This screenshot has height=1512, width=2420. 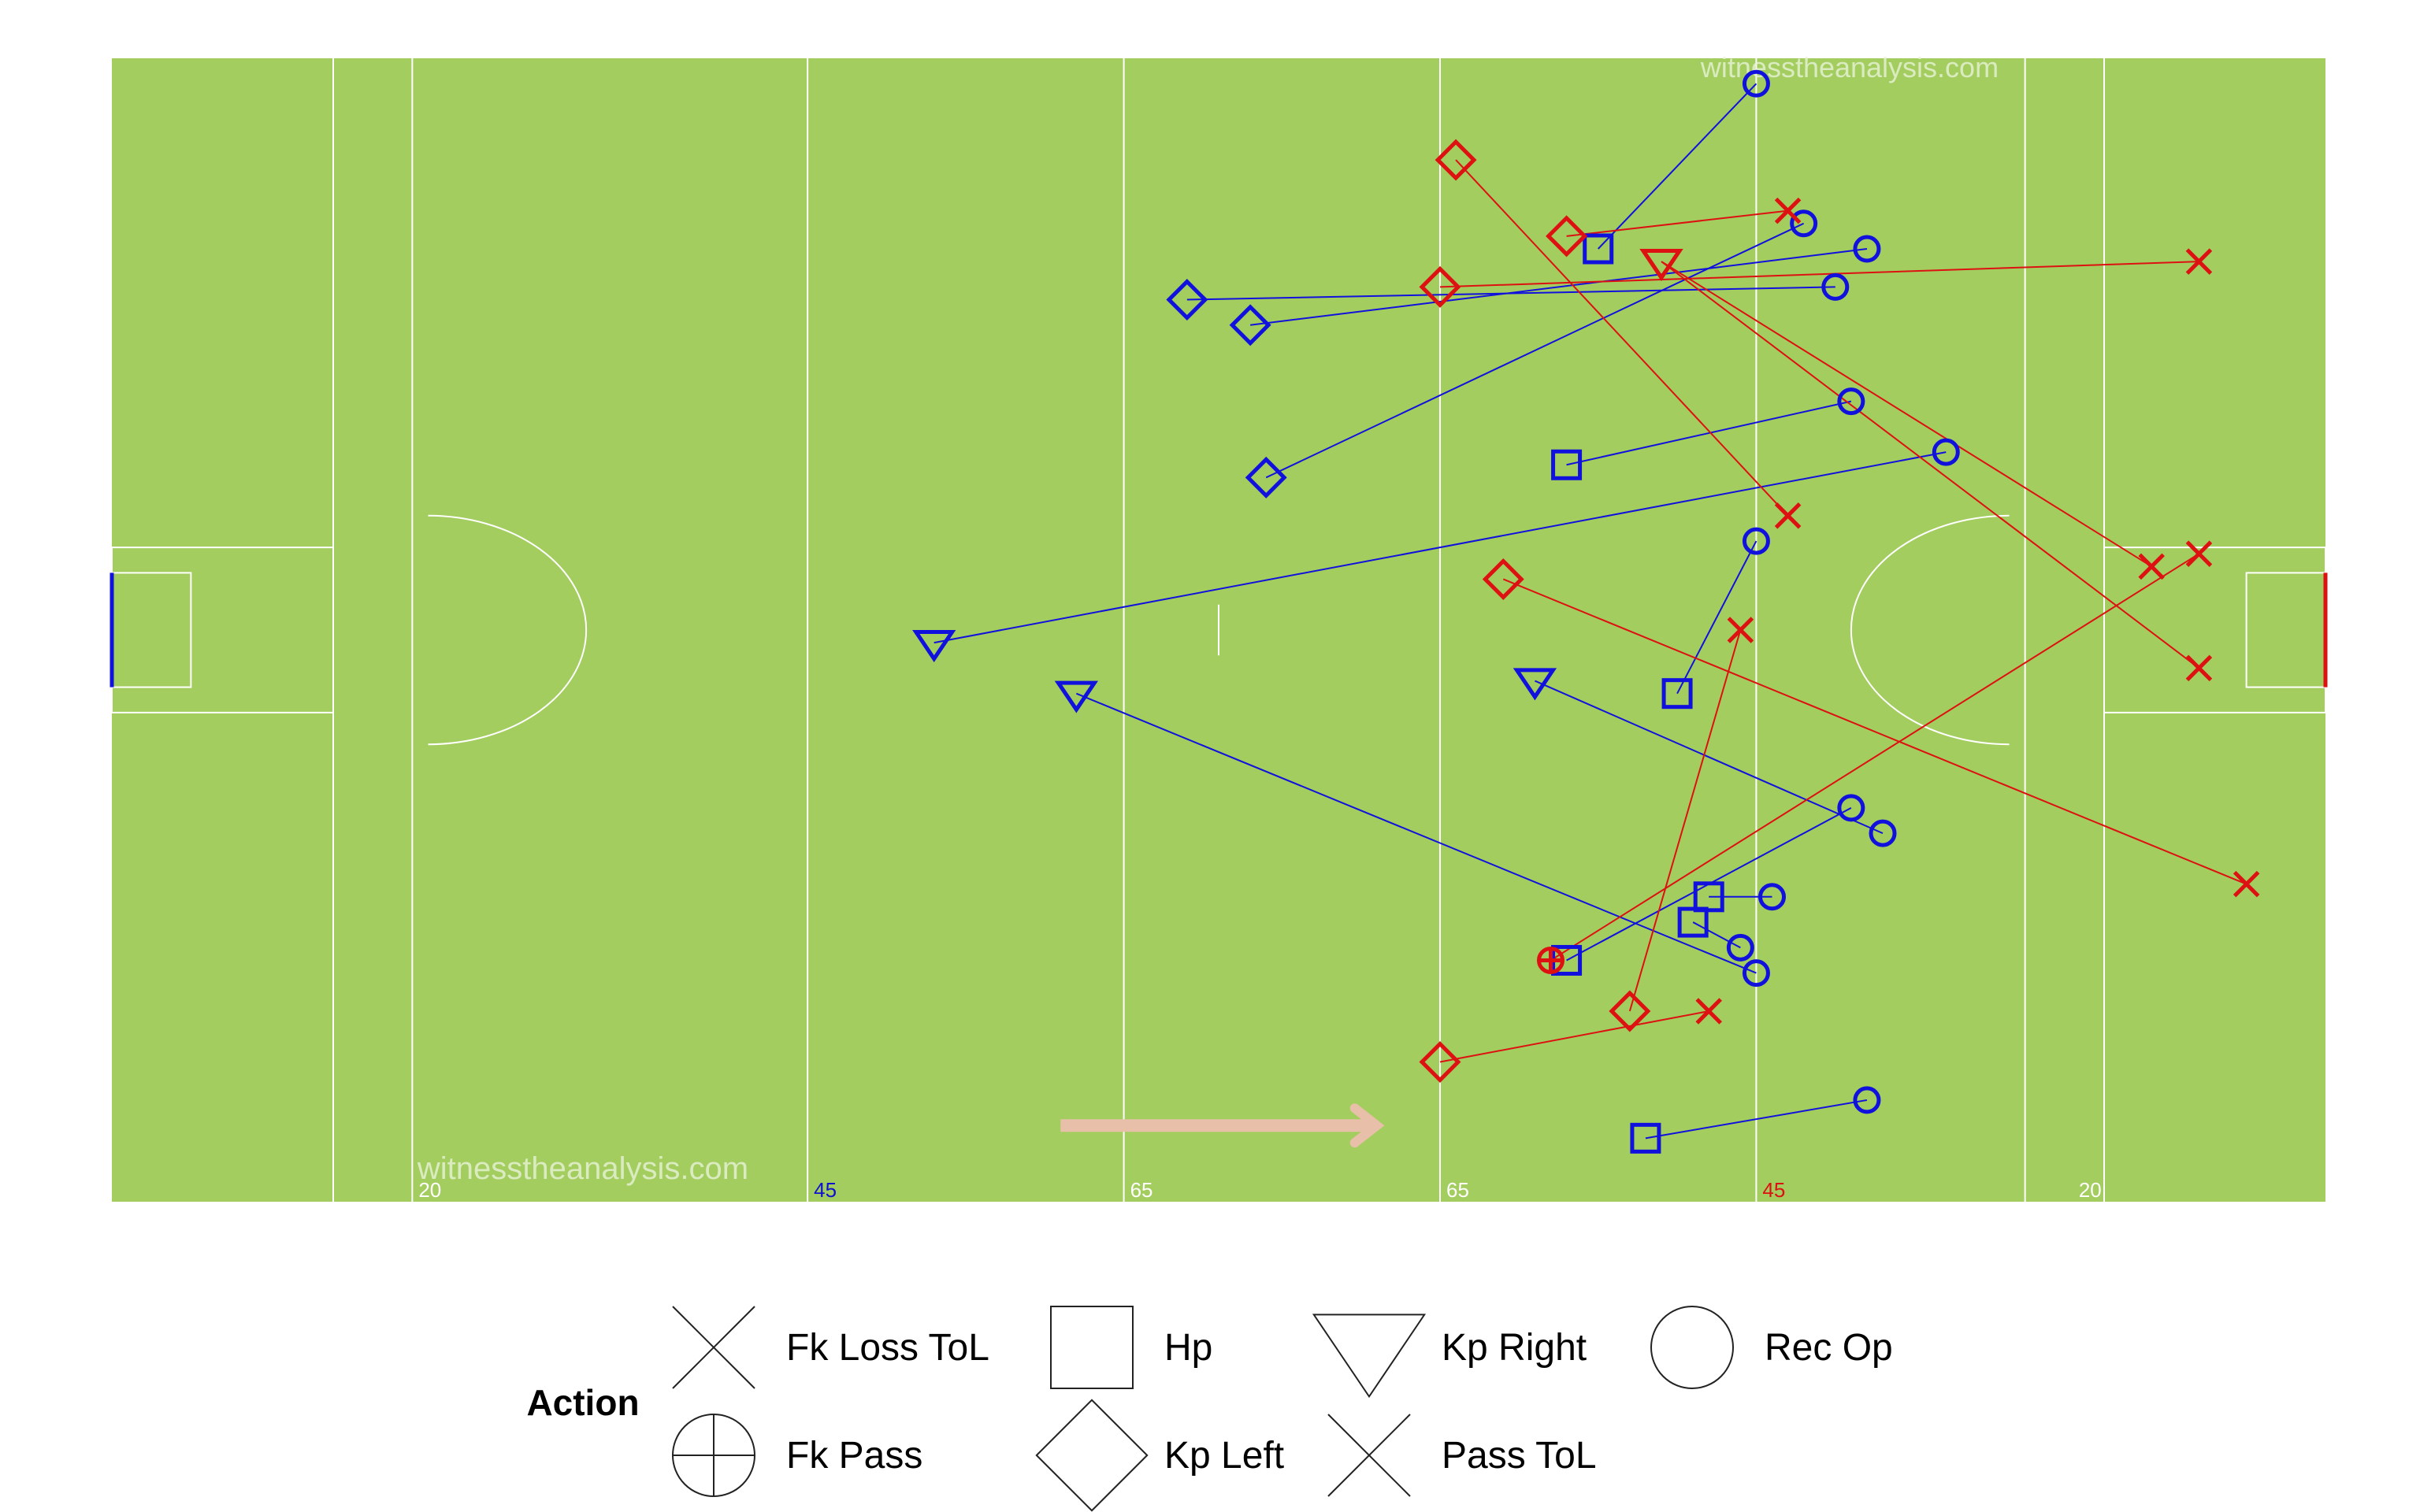 What do you see at coordinates (1550, 960) in the screenshot?
I see `marker-fk-pass` at bounding box center [1550, 960].